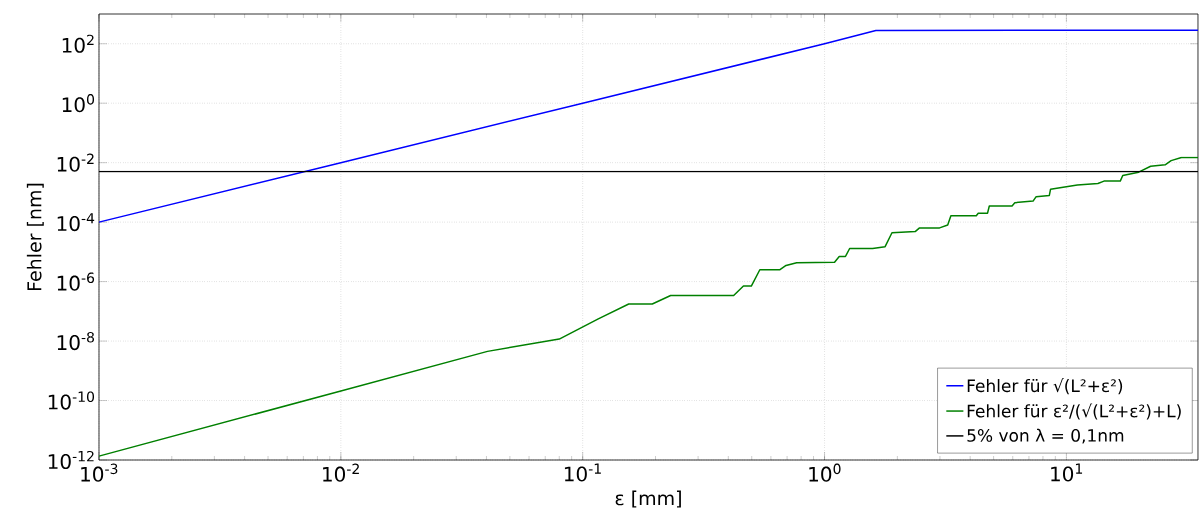 This screenshot has height=520, width=1200. Describe the element at coordinates (582, 472) in the screenshot. I see `x-tick-label: 10$^{-1}$` at that location.